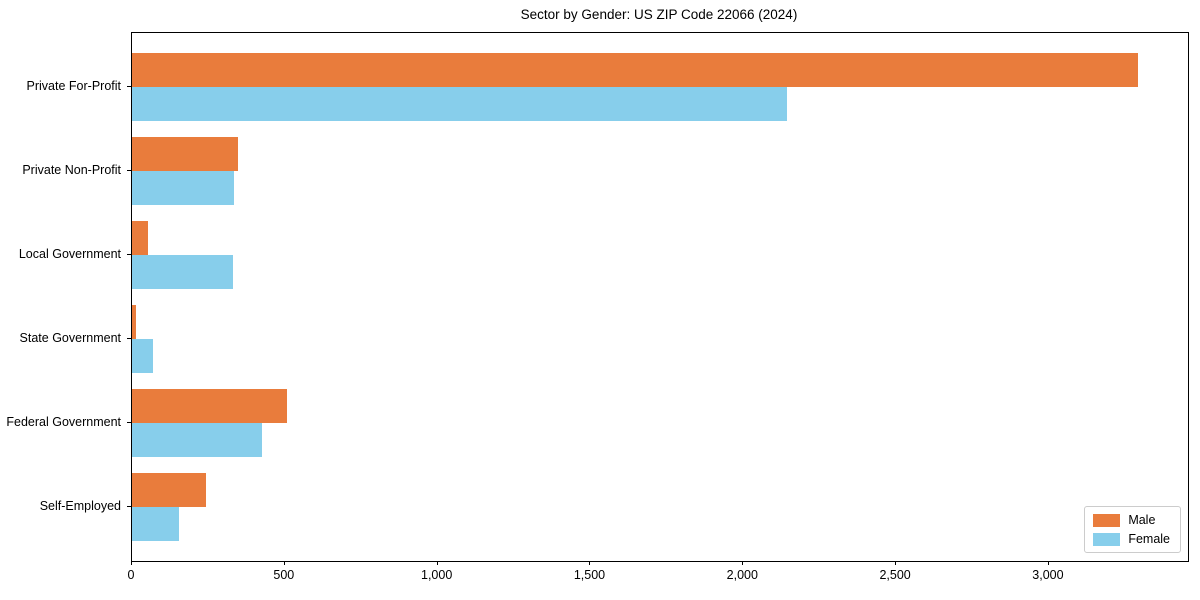 Image resolution: width=1200 pixels, height=600 pixels. Describe the element at coordinates (589, 575) in the screenshot. I see `x-tick-label: 1,500` at that location.